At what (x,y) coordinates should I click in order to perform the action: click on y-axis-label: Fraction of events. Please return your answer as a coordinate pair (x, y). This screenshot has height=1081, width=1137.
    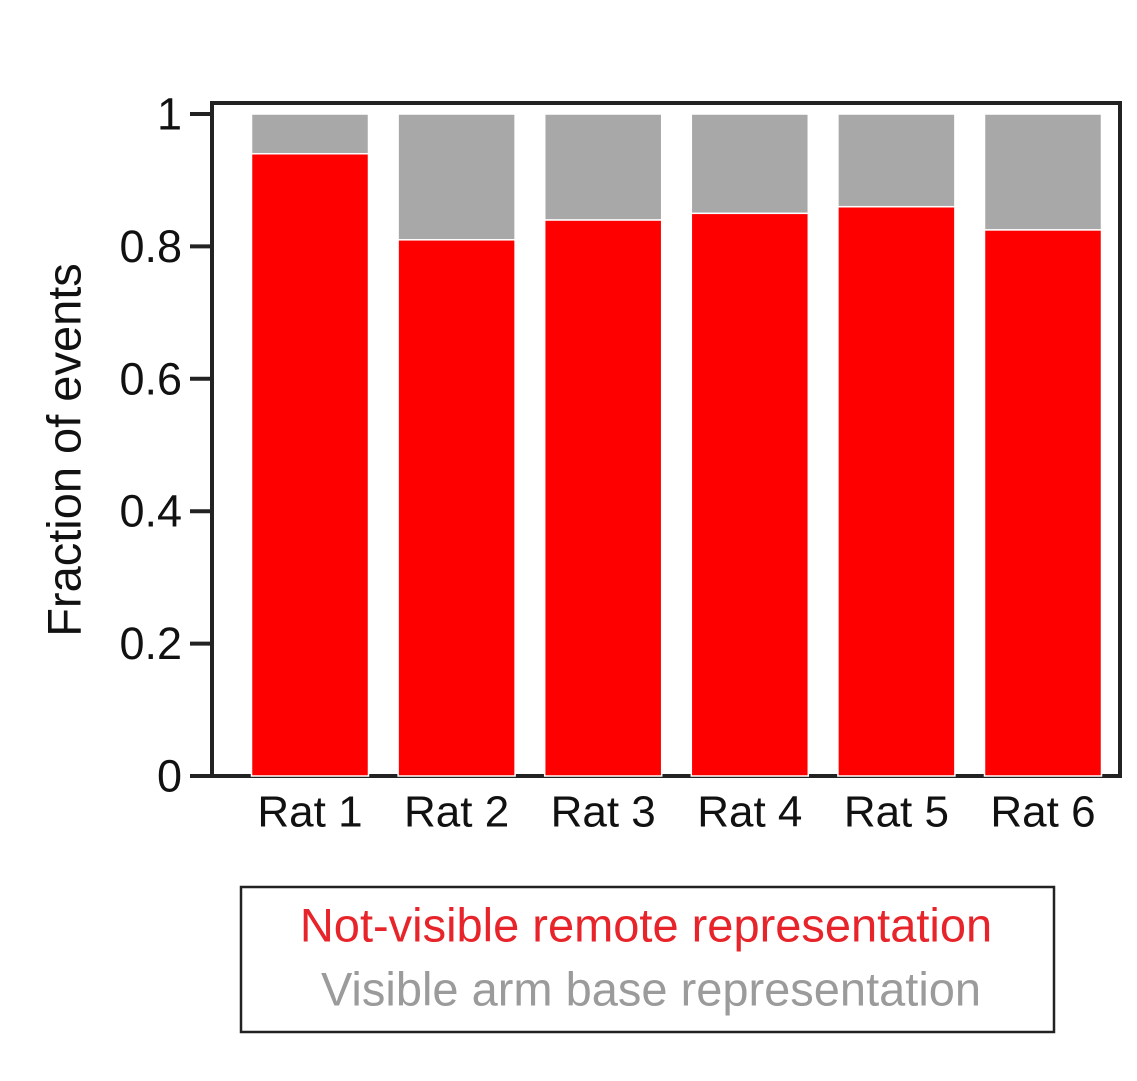
    Looking at the image, I should click on (63, 450).